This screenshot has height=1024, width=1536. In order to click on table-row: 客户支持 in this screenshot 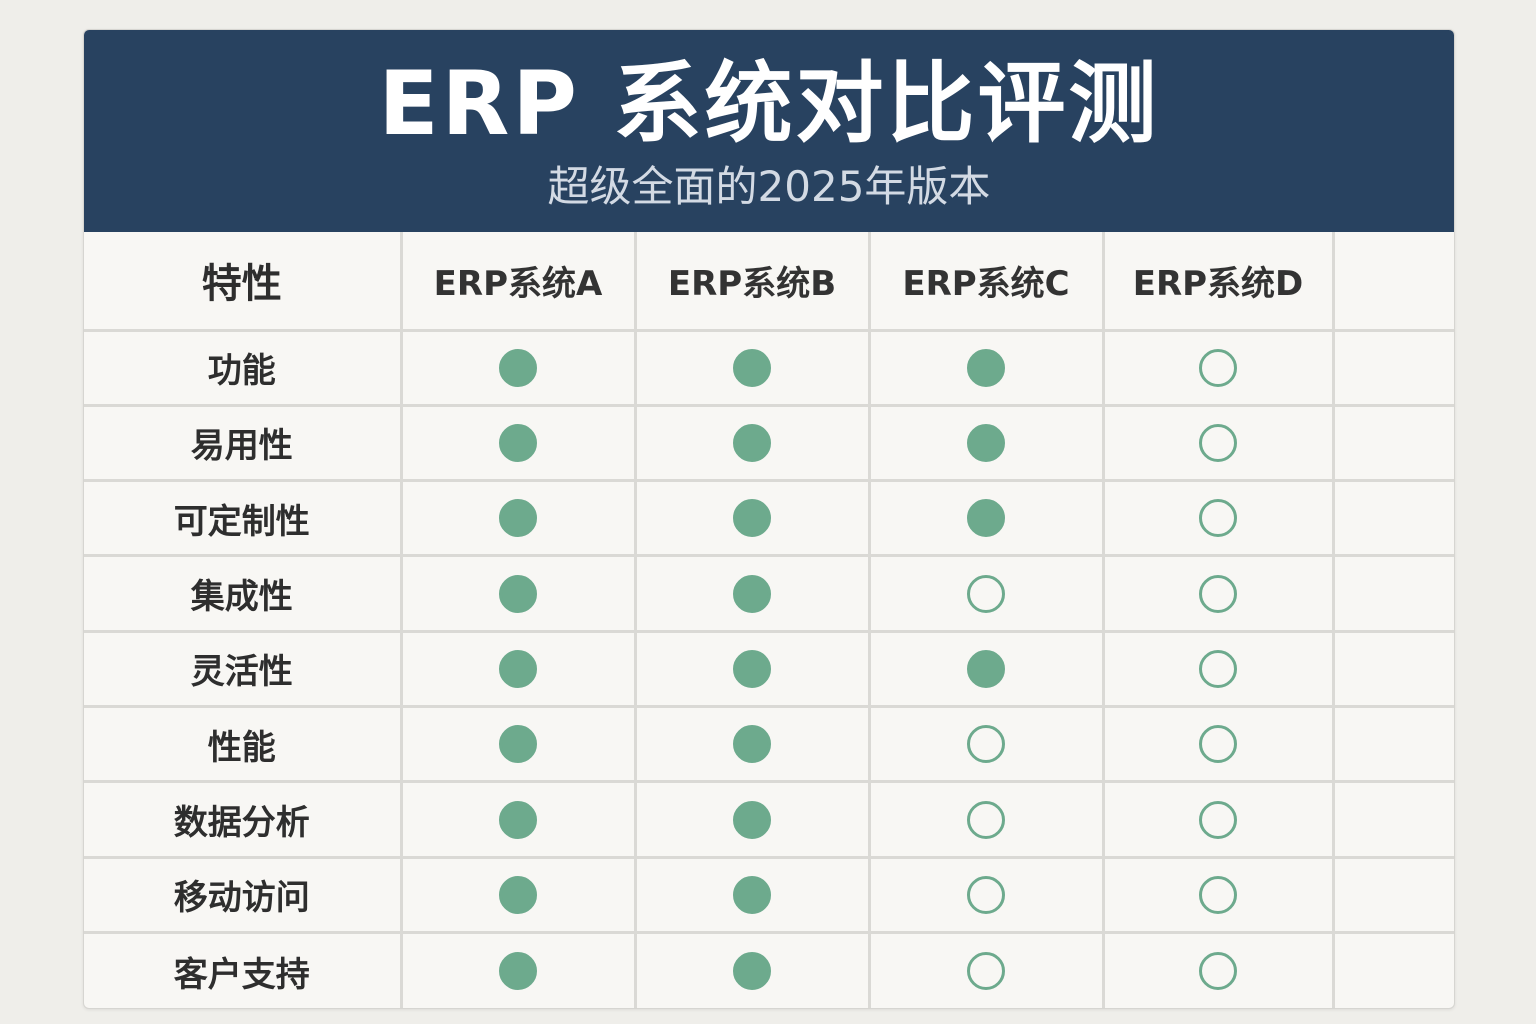, I will do `click(769, 969)`.